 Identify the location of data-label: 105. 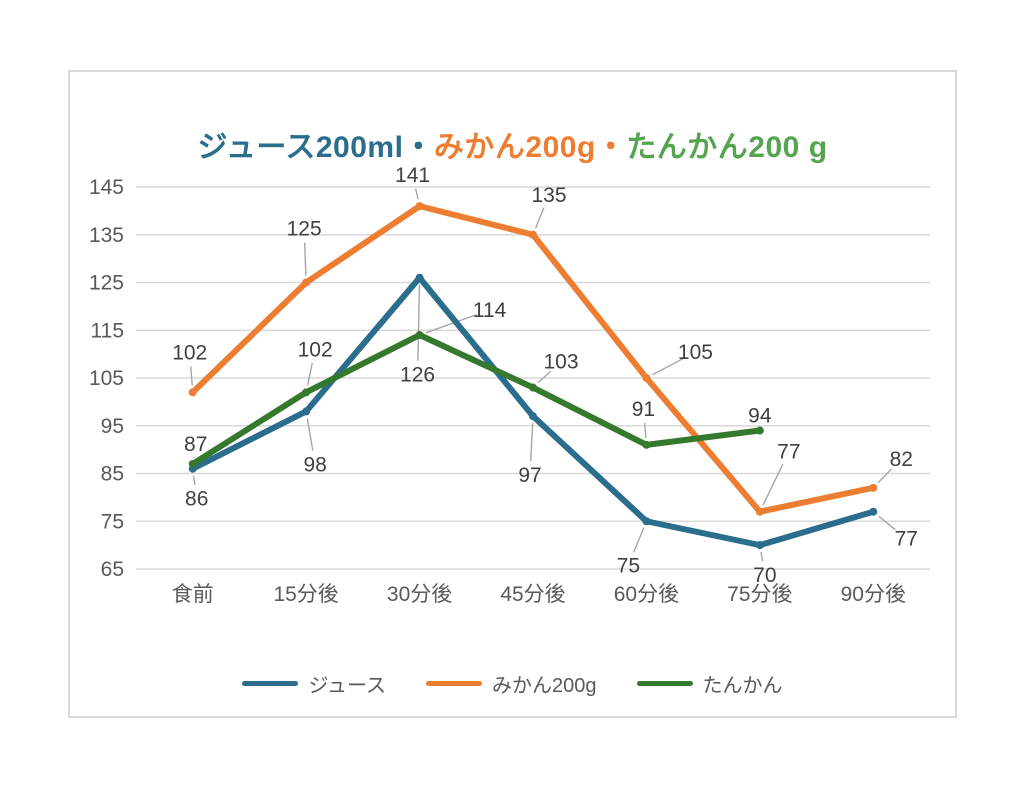
(695, 352).